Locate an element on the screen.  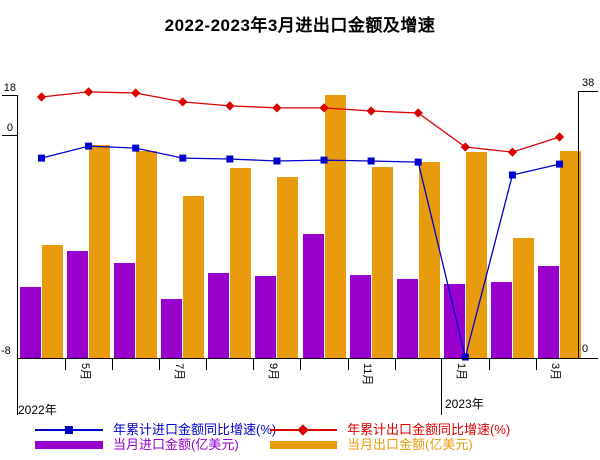
legend-export-growth-label: 年累计出口金额同比增速(%) is located at coordinates (429, 429).